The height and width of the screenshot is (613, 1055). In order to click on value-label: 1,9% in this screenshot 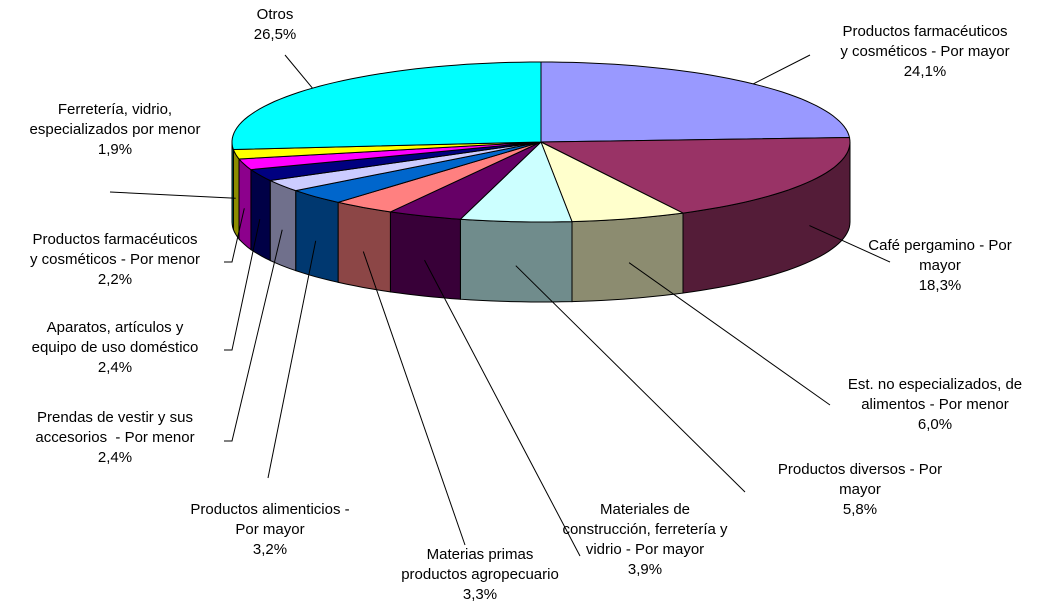, I will do `click(115, 149)`.